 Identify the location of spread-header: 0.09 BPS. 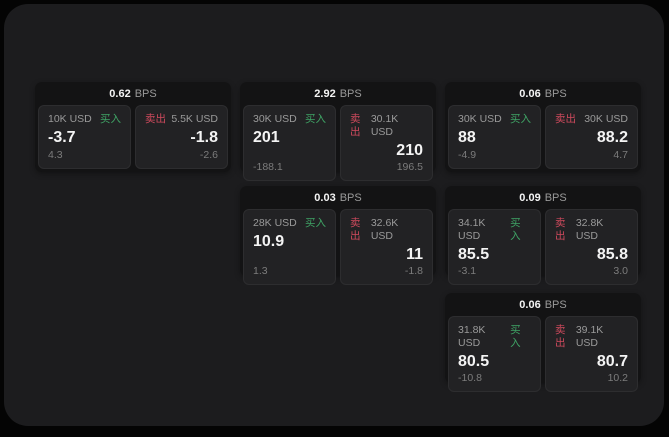
(543, 197).